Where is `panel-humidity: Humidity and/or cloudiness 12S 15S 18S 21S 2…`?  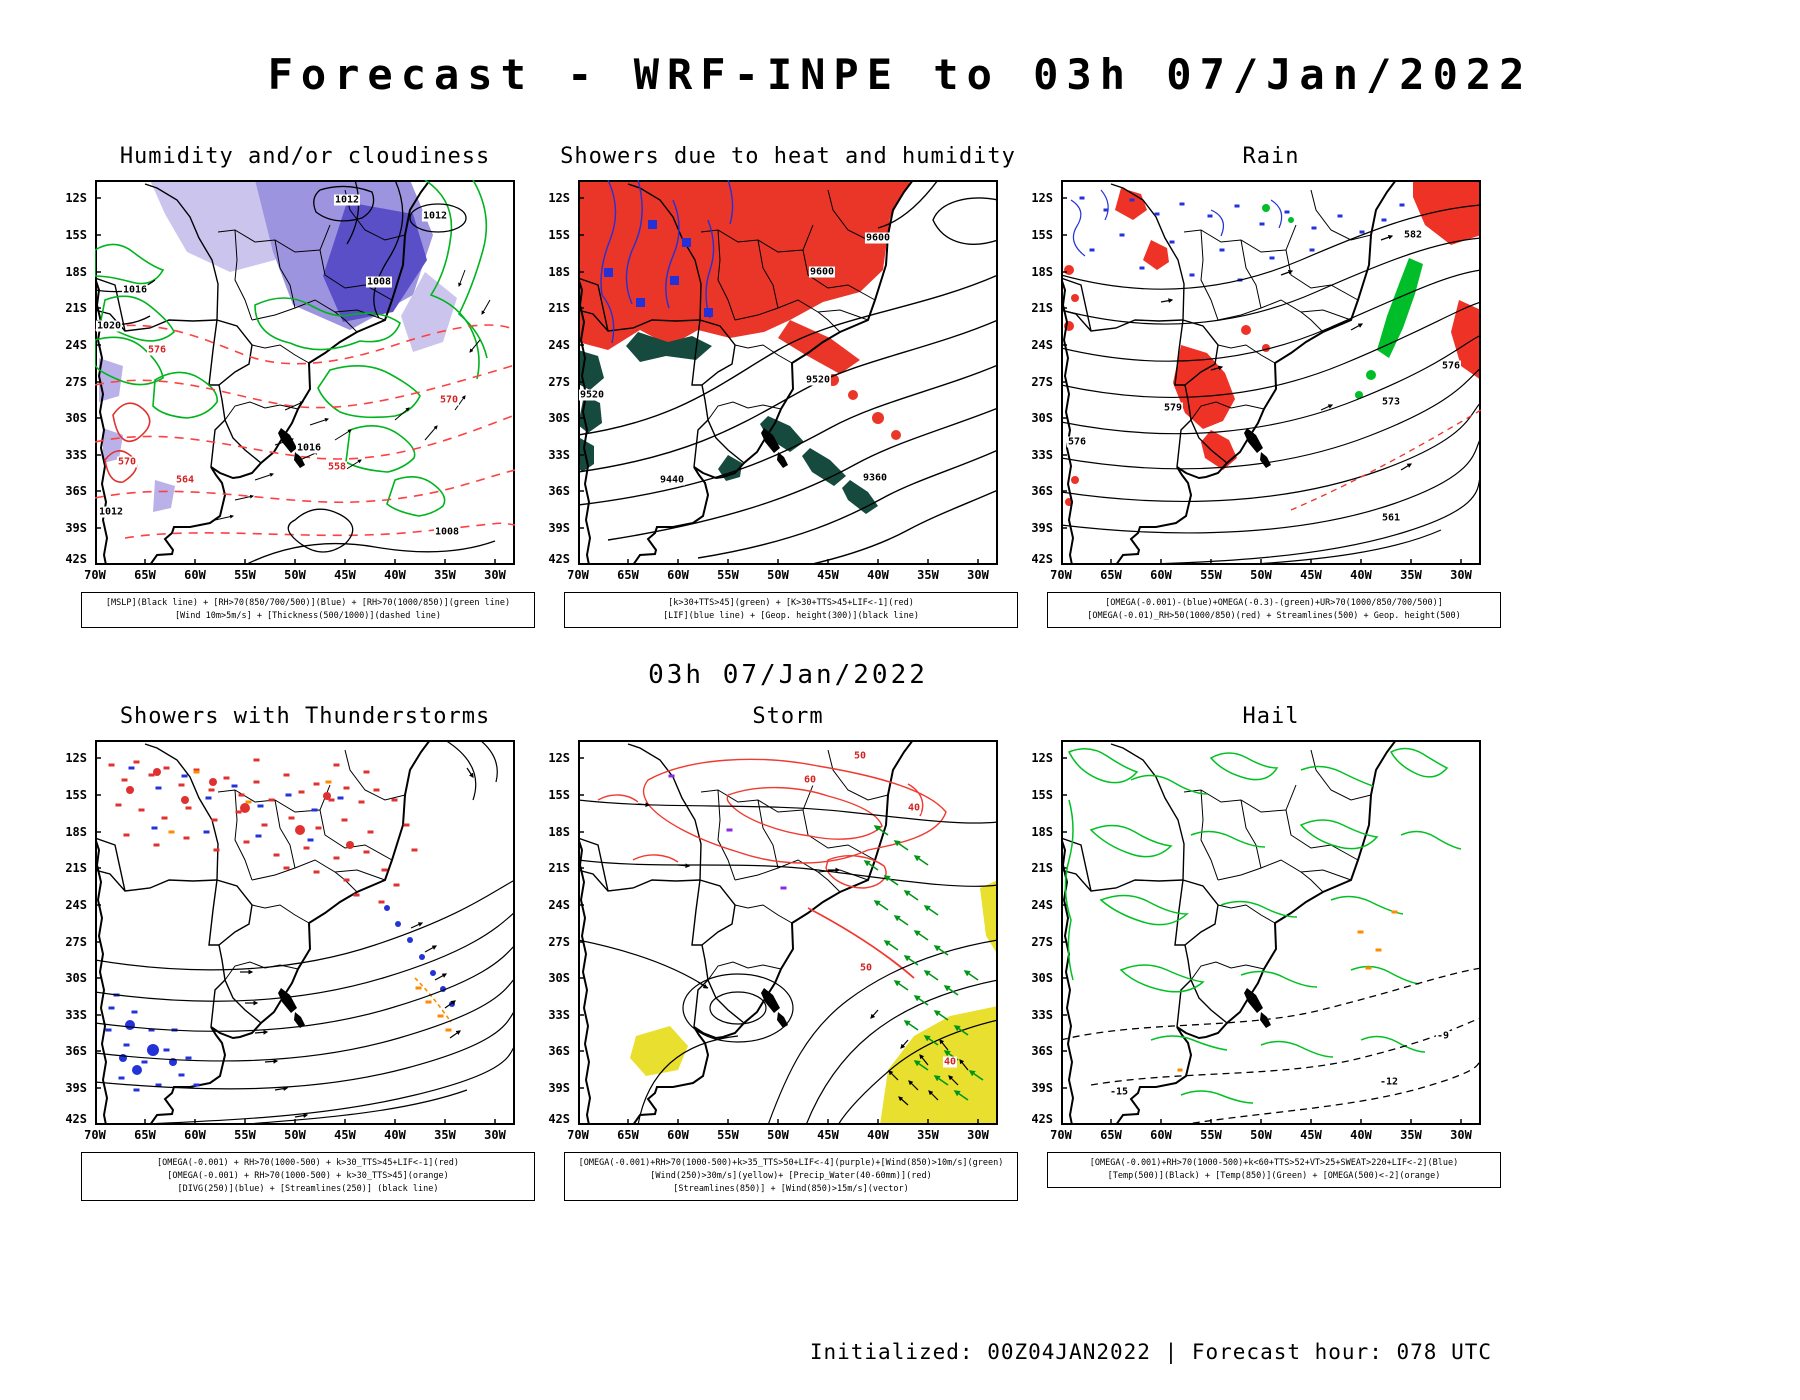 panel-humidity: Humidity and/or cloudiness 12S 15S 18S 21S 2… is located at coordinates (300, 422).